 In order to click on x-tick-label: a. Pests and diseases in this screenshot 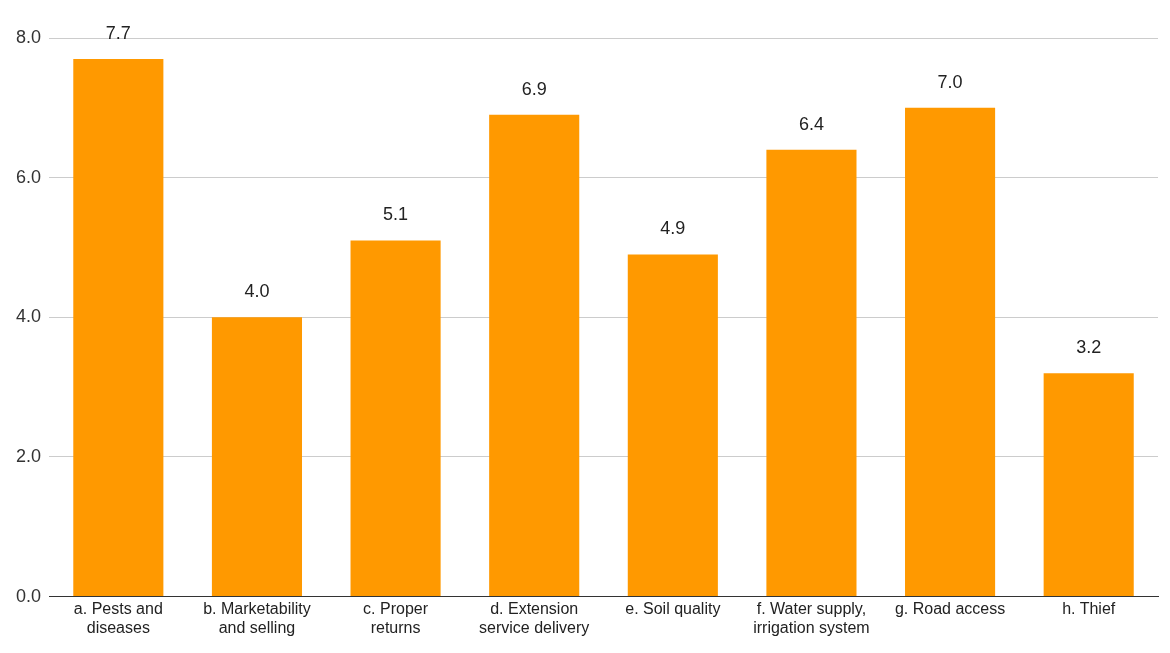, I will do `click(118, 617)`.